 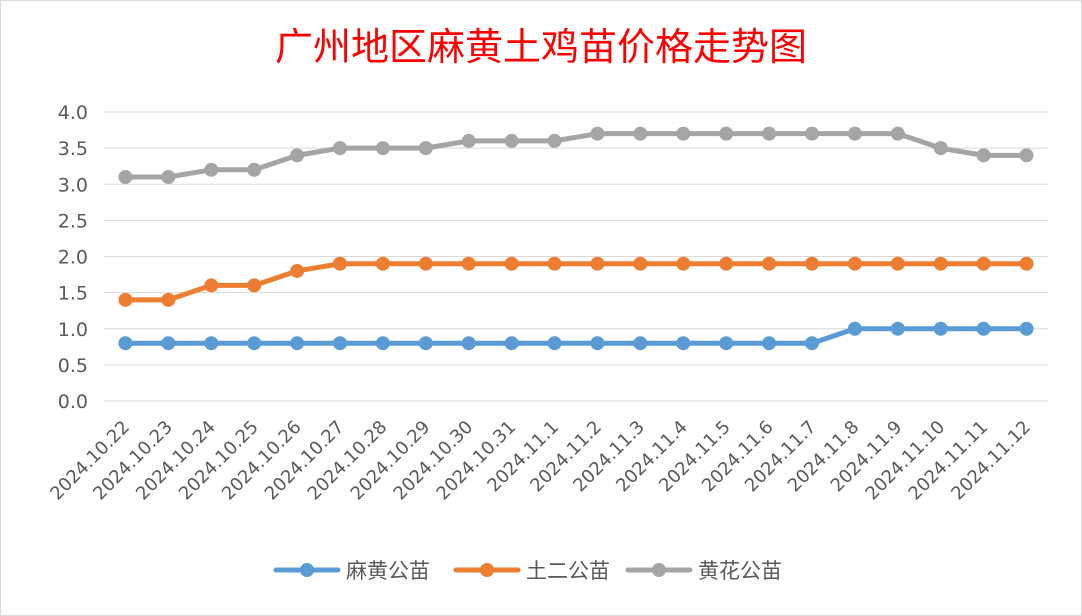 I want to click on legend-item: 黄花公苗, so click(x=703, y=571).